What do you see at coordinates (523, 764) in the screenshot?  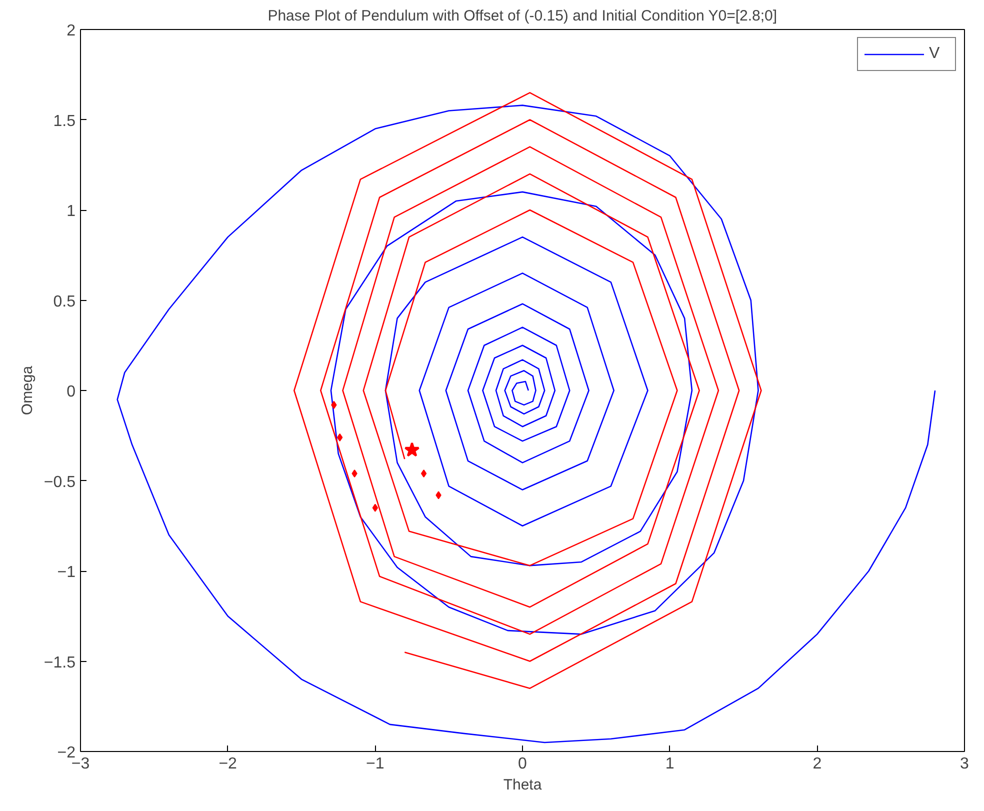 I see `x-tick-label: 0` at bounding box center [523, 764].